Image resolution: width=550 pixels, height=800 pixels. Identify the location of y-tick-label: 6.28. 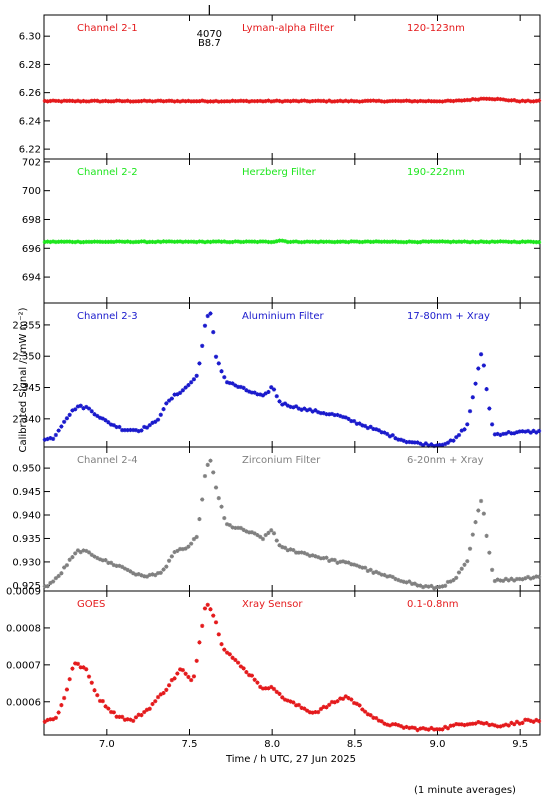
(30, 65).